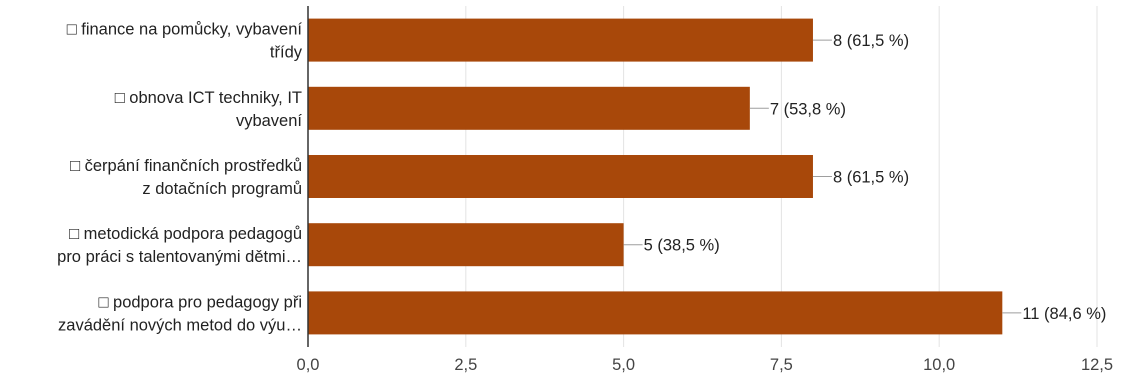  Describe the element at coordinates (1064, 314) in the screenshot. I see `data-label: 11 (84,6 %)` at that location.